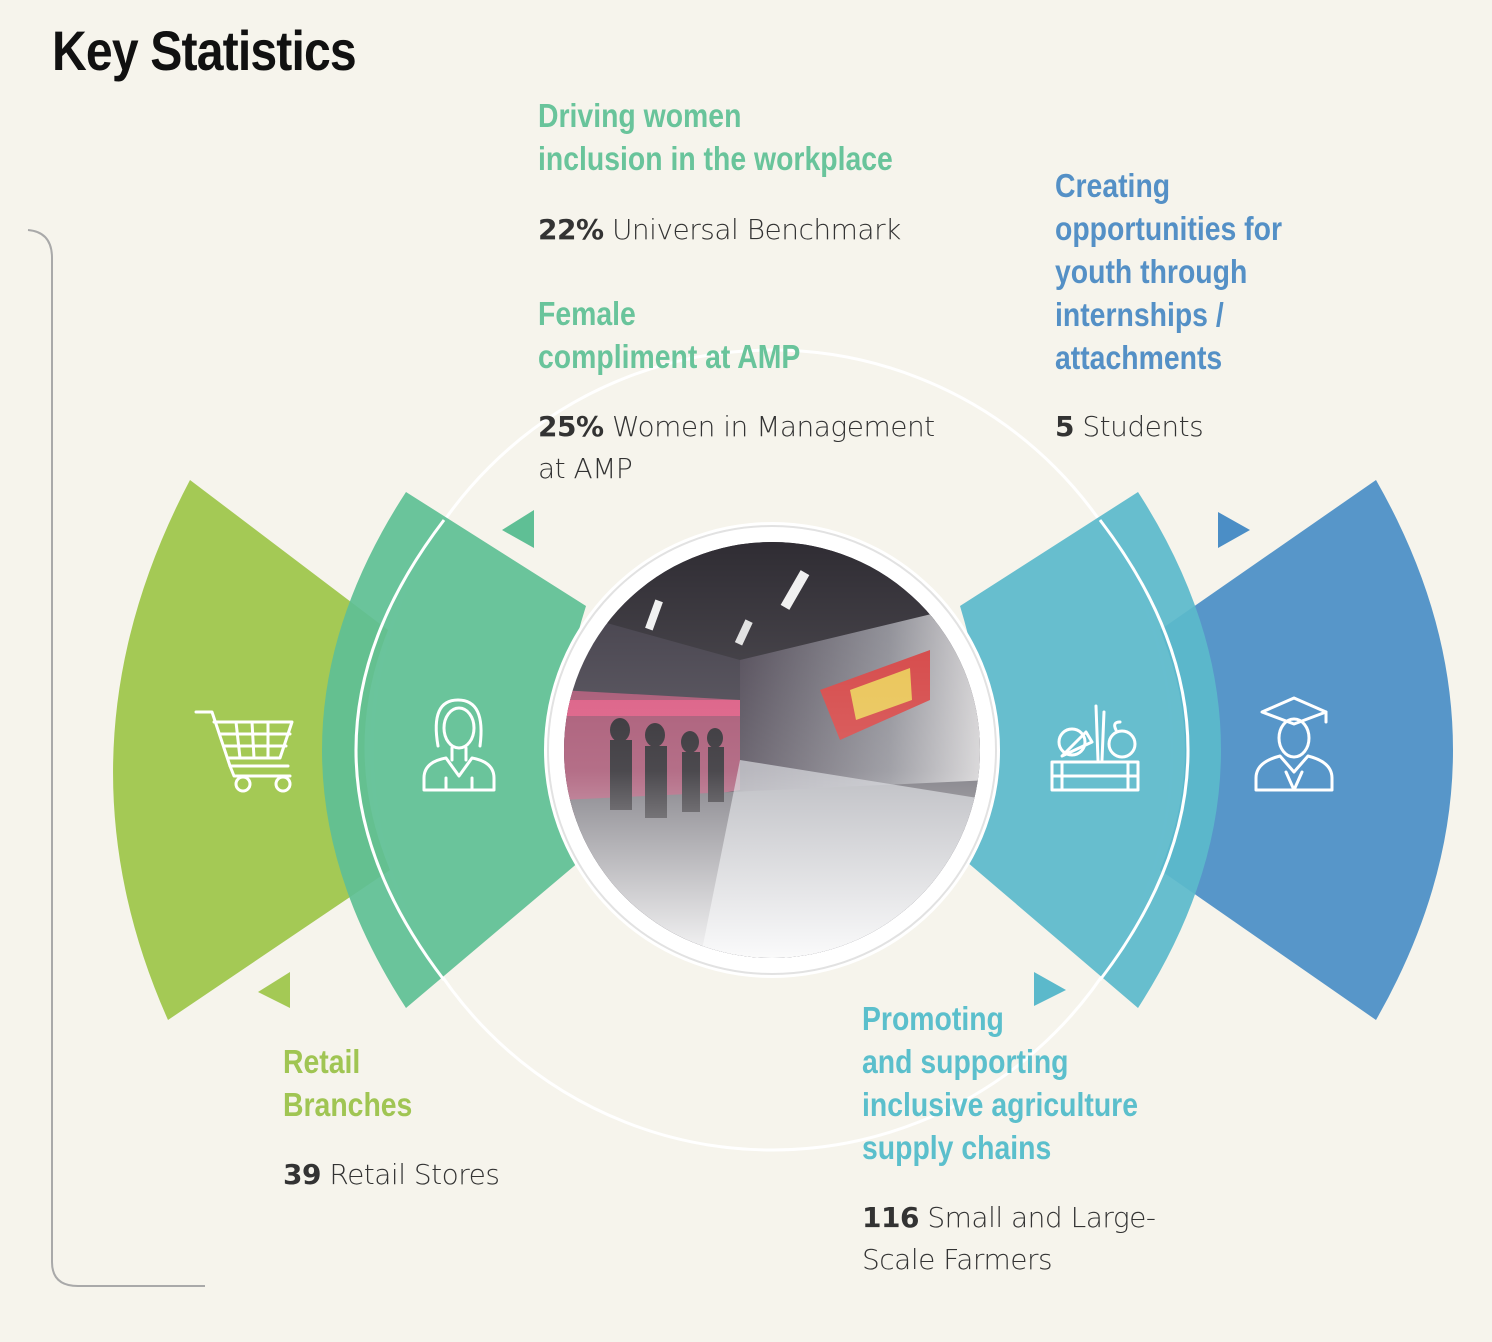  What do you see at coordinates (348, 1083) in the screenshot?
I see `retail-heading: Retail Branches` at bounding box center [348, 1083].